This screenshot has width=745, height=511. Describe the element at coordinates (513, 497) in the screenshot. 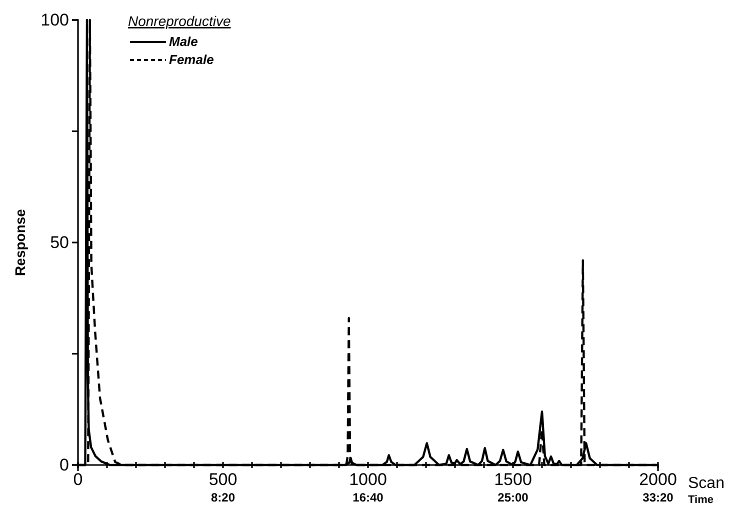

I see `x2-tick-label: 25:00` at that location.